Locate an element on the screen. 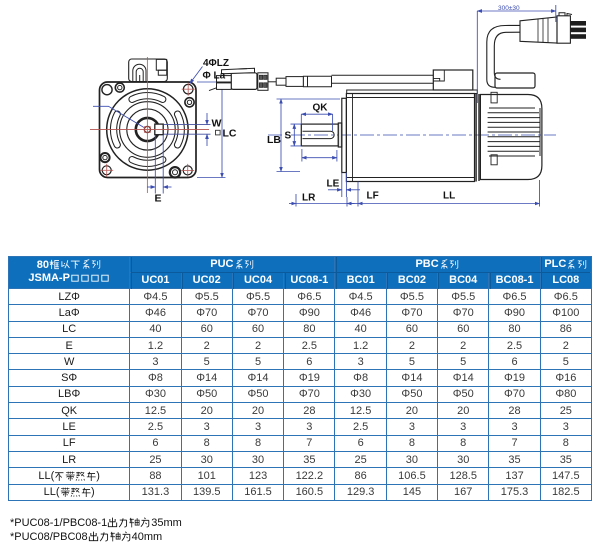 Image resolution: width=600 pixels, height=551 pixels. svg-text: LE is located at coordinates (333, 184).